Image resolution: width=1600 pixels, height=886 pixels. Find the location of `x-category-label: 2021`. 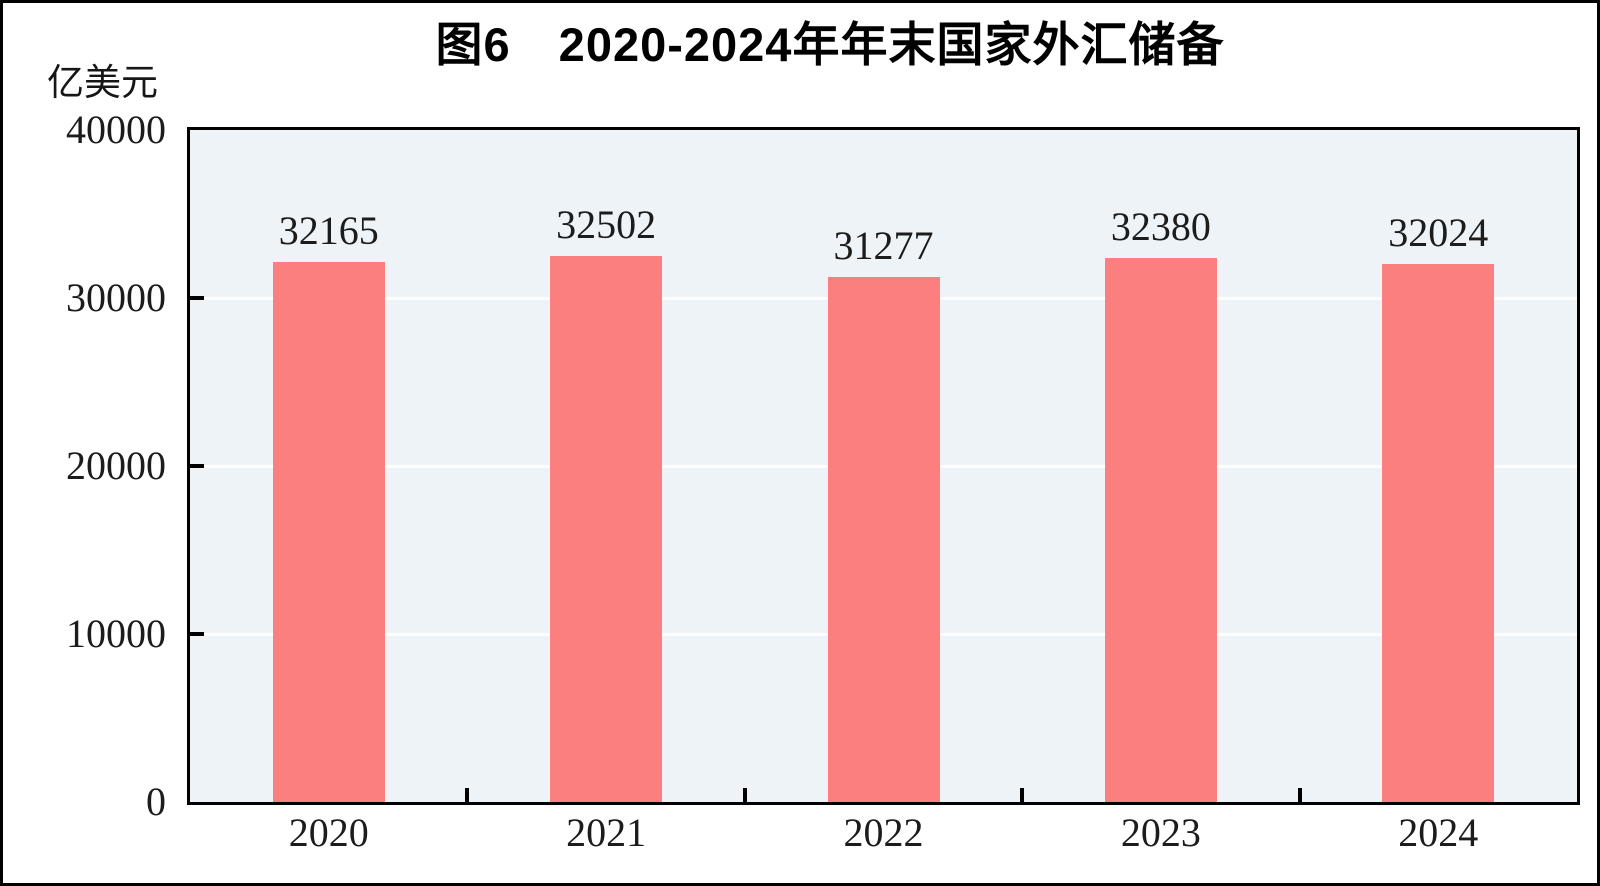

x-category-label: 2021 is located at coordinates (606, 832).